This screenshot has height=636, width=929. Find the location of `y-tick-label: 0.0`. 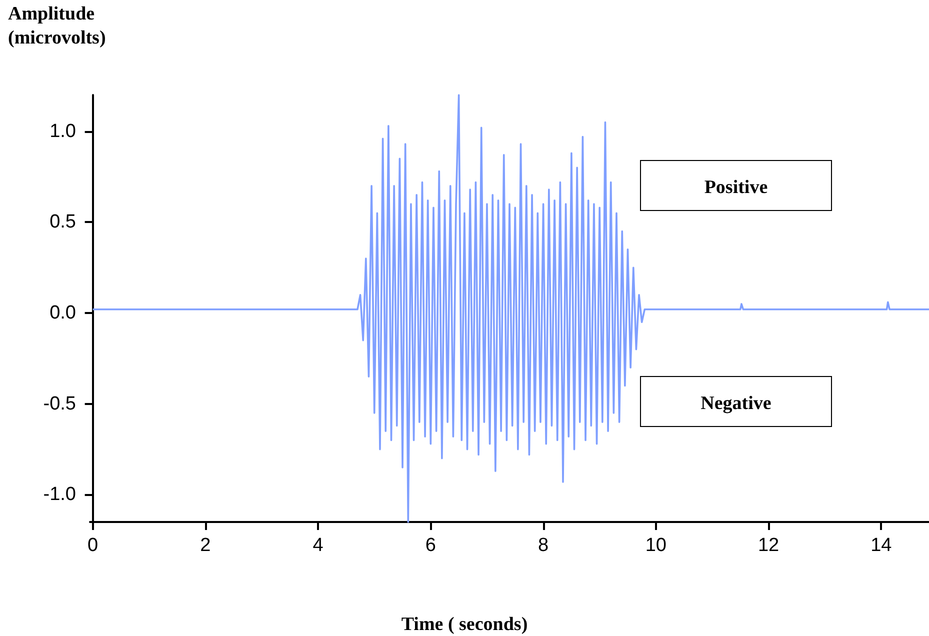

y-tick-label: 0.0 is located at coordinates (63, 313).